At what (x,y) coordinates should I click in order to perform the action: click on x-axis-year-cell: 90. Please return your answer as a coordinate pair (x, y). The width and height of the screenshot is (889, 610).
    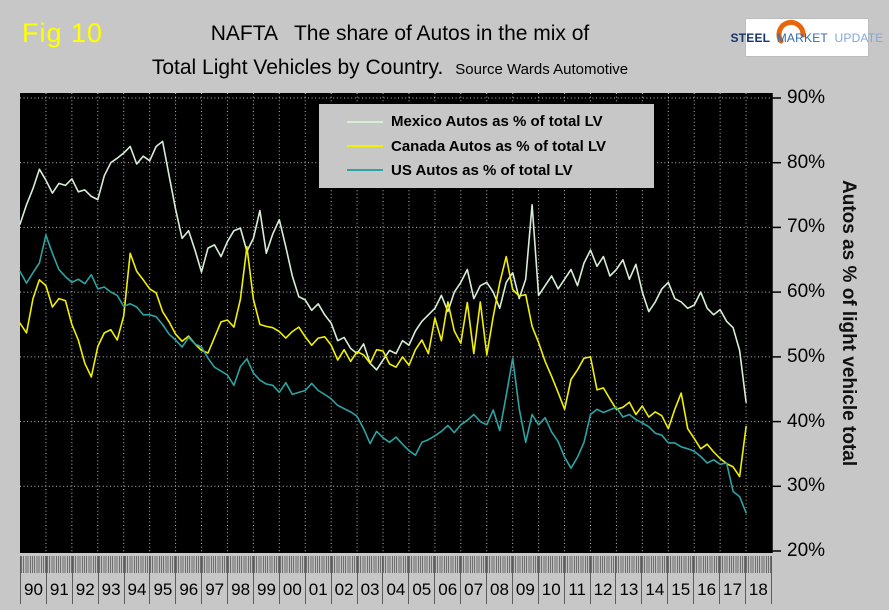
    Looking at the image, I should click on (33, 580).